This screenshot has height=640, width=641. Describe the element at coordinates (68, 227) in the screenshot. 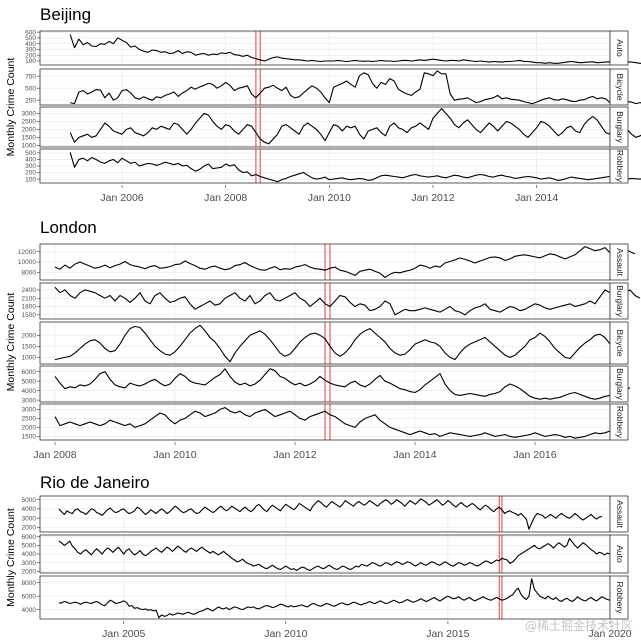

I see `chart-title: London` at that location.